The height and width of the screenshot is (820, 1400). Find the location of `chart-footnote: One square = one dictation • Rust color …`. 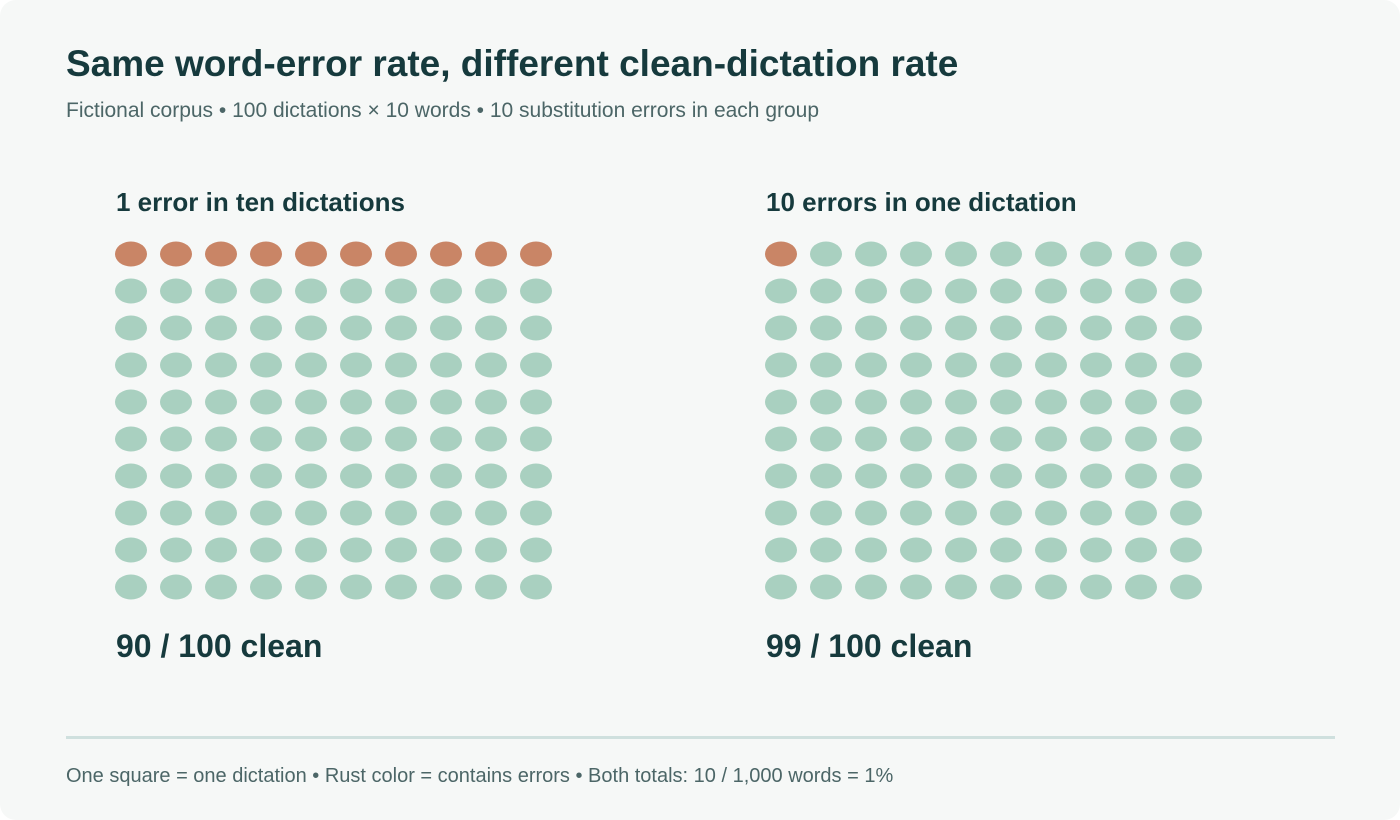

chart-footnote: One square = one dictation • Rust color … is located at coordinates (480, 776).